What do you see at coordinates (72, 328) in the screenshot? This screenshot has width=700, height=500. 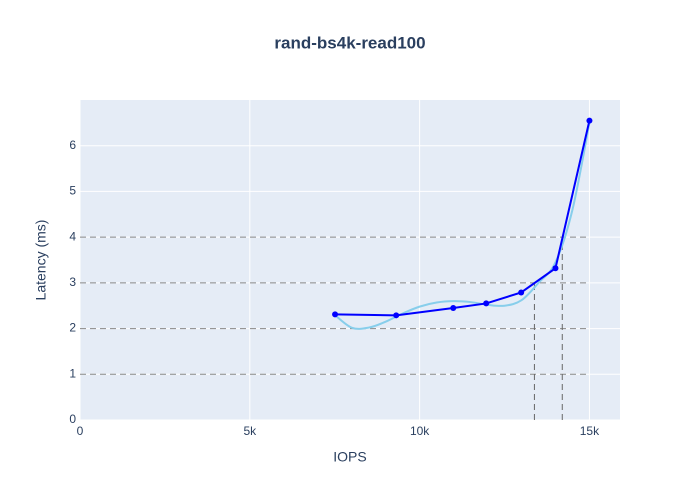 I see `y-tick-label: 2` at bounding box center [72, 328].